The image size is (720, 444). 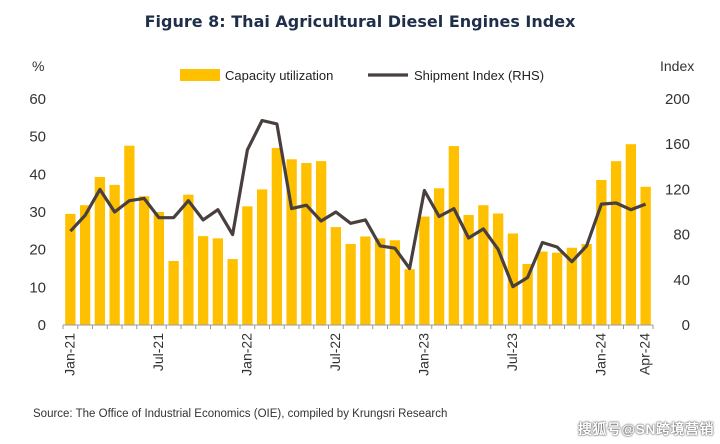 What do you see at coordinates (600, 354) in the screenshot?
I see `x-tick-label: Jan-24` at bounding box center [600, 354].